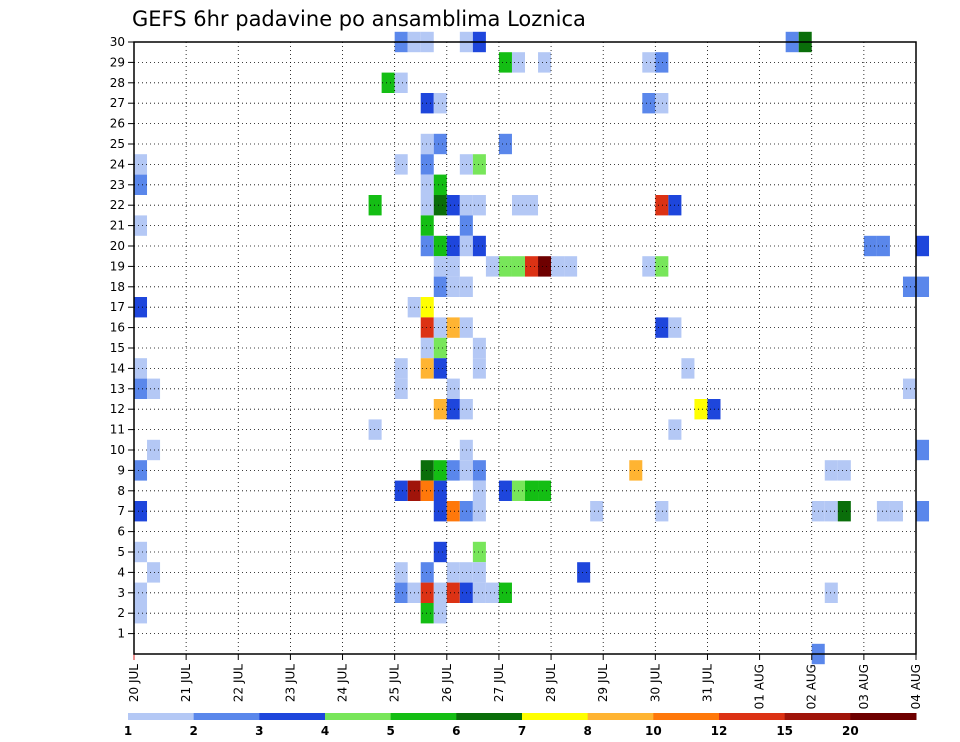 This screenshot has height=742, width=960. What do you see at coordinates (359, 19) in the screenshot?
I see `chart-title: GEFS 6hr padavine po ansamblima Loznica` at bounding box center [359, 19].